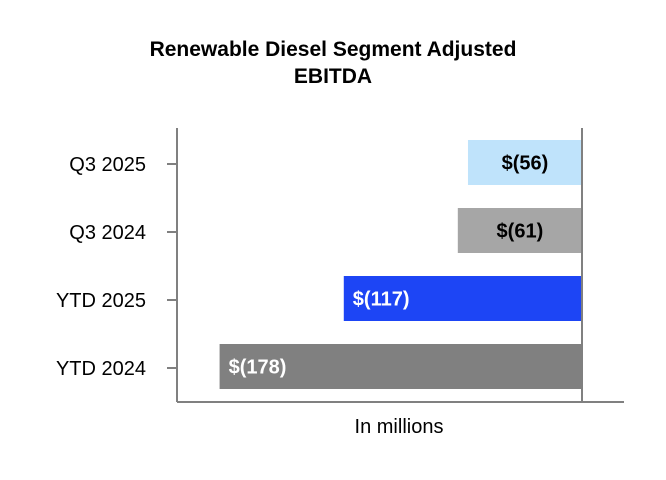  I want to click on data-label: $(117), so click(381, 300).